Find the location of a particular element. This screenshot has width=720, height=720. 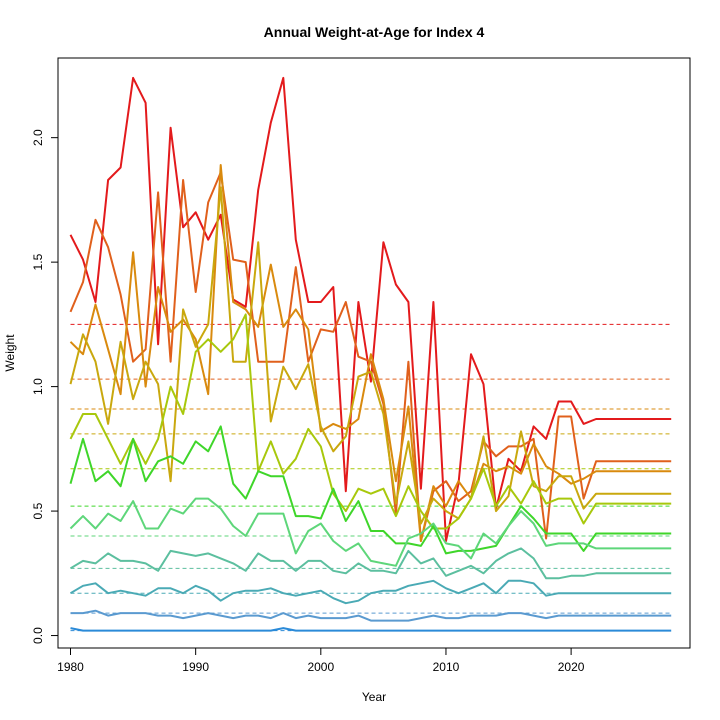

y-tick-label-1.0: 1.0 is located at coordinates (38, 386).